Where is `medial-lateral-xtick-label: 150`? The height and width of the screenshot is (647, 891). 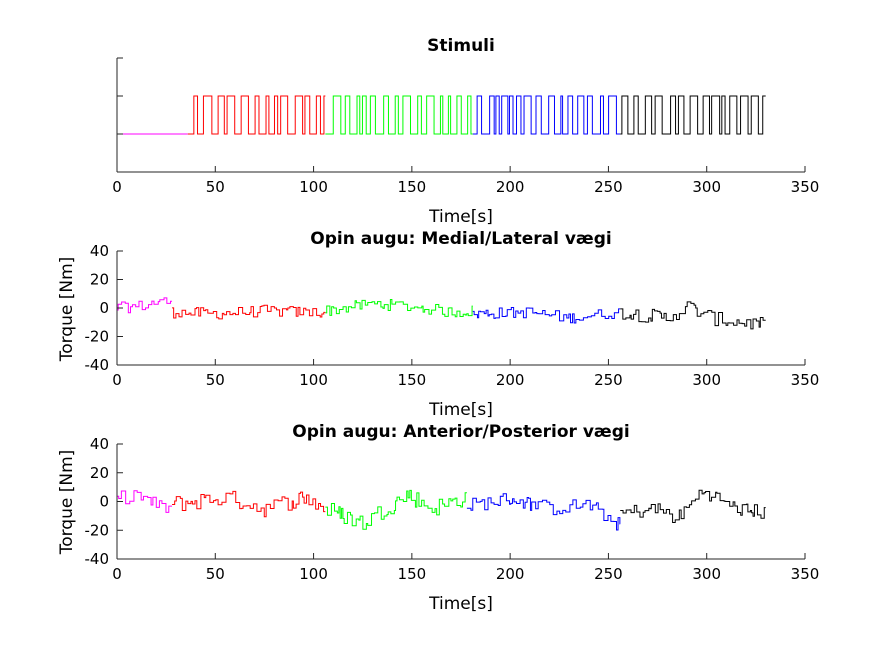
medial-lateral-xtick-label: 150 is located at coordinates (412, 380).